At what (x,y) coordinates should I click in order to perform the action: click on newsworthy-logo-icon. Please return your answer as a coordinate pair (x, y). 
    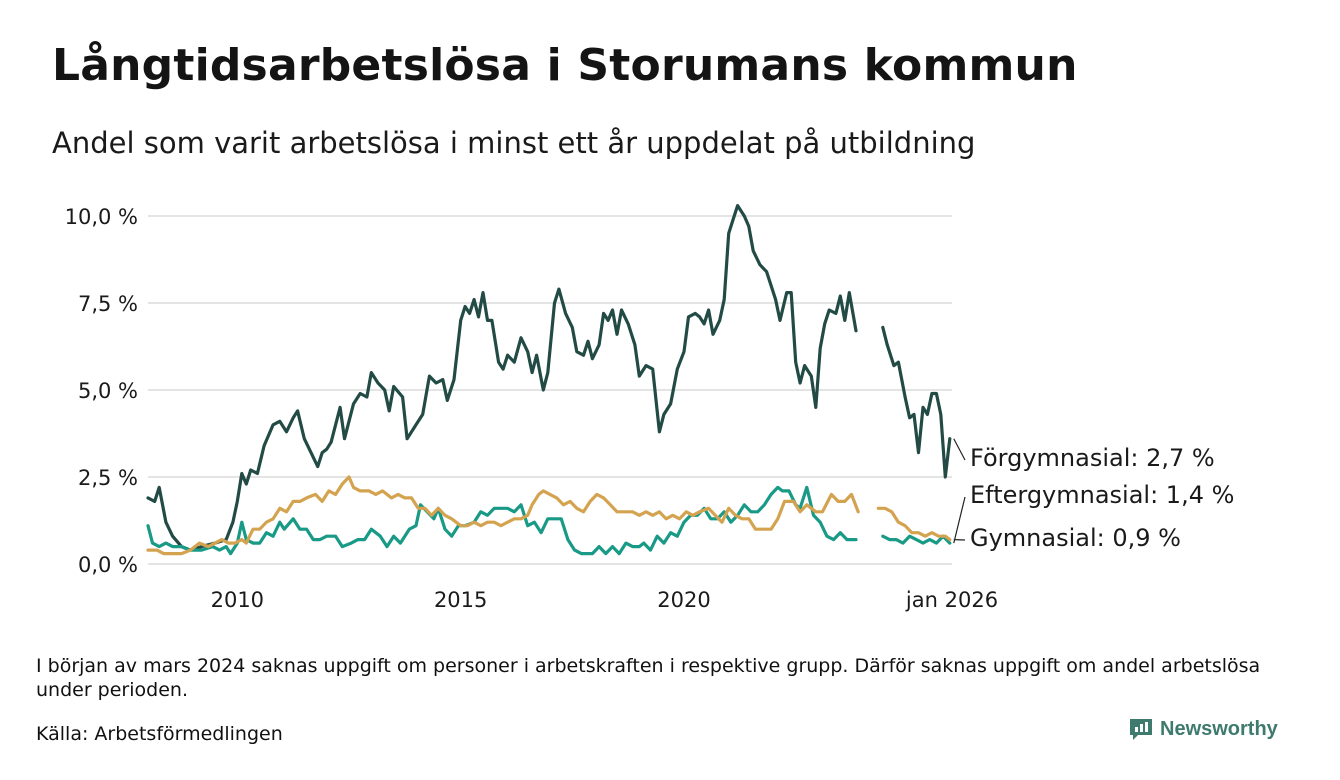
    Looking at the image, I should click on (1141, 729).